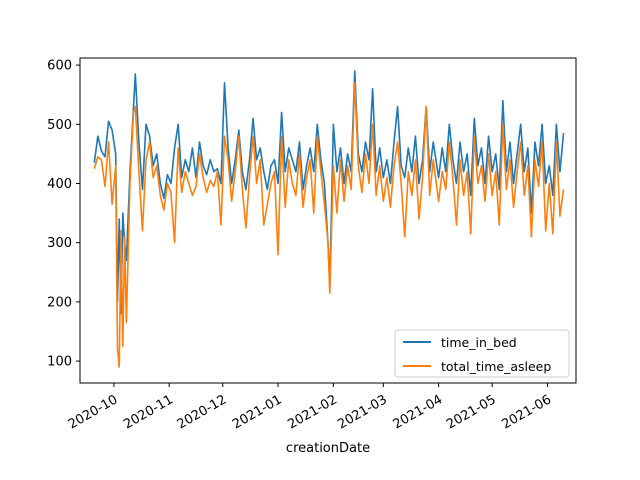 The height and width of the screenshot is (480, 640). What do you see at coordinates (63, 214) in the screenshot?
I see `y-axis: 100 200 300 400 500 600` at bounding box center [63, 214].